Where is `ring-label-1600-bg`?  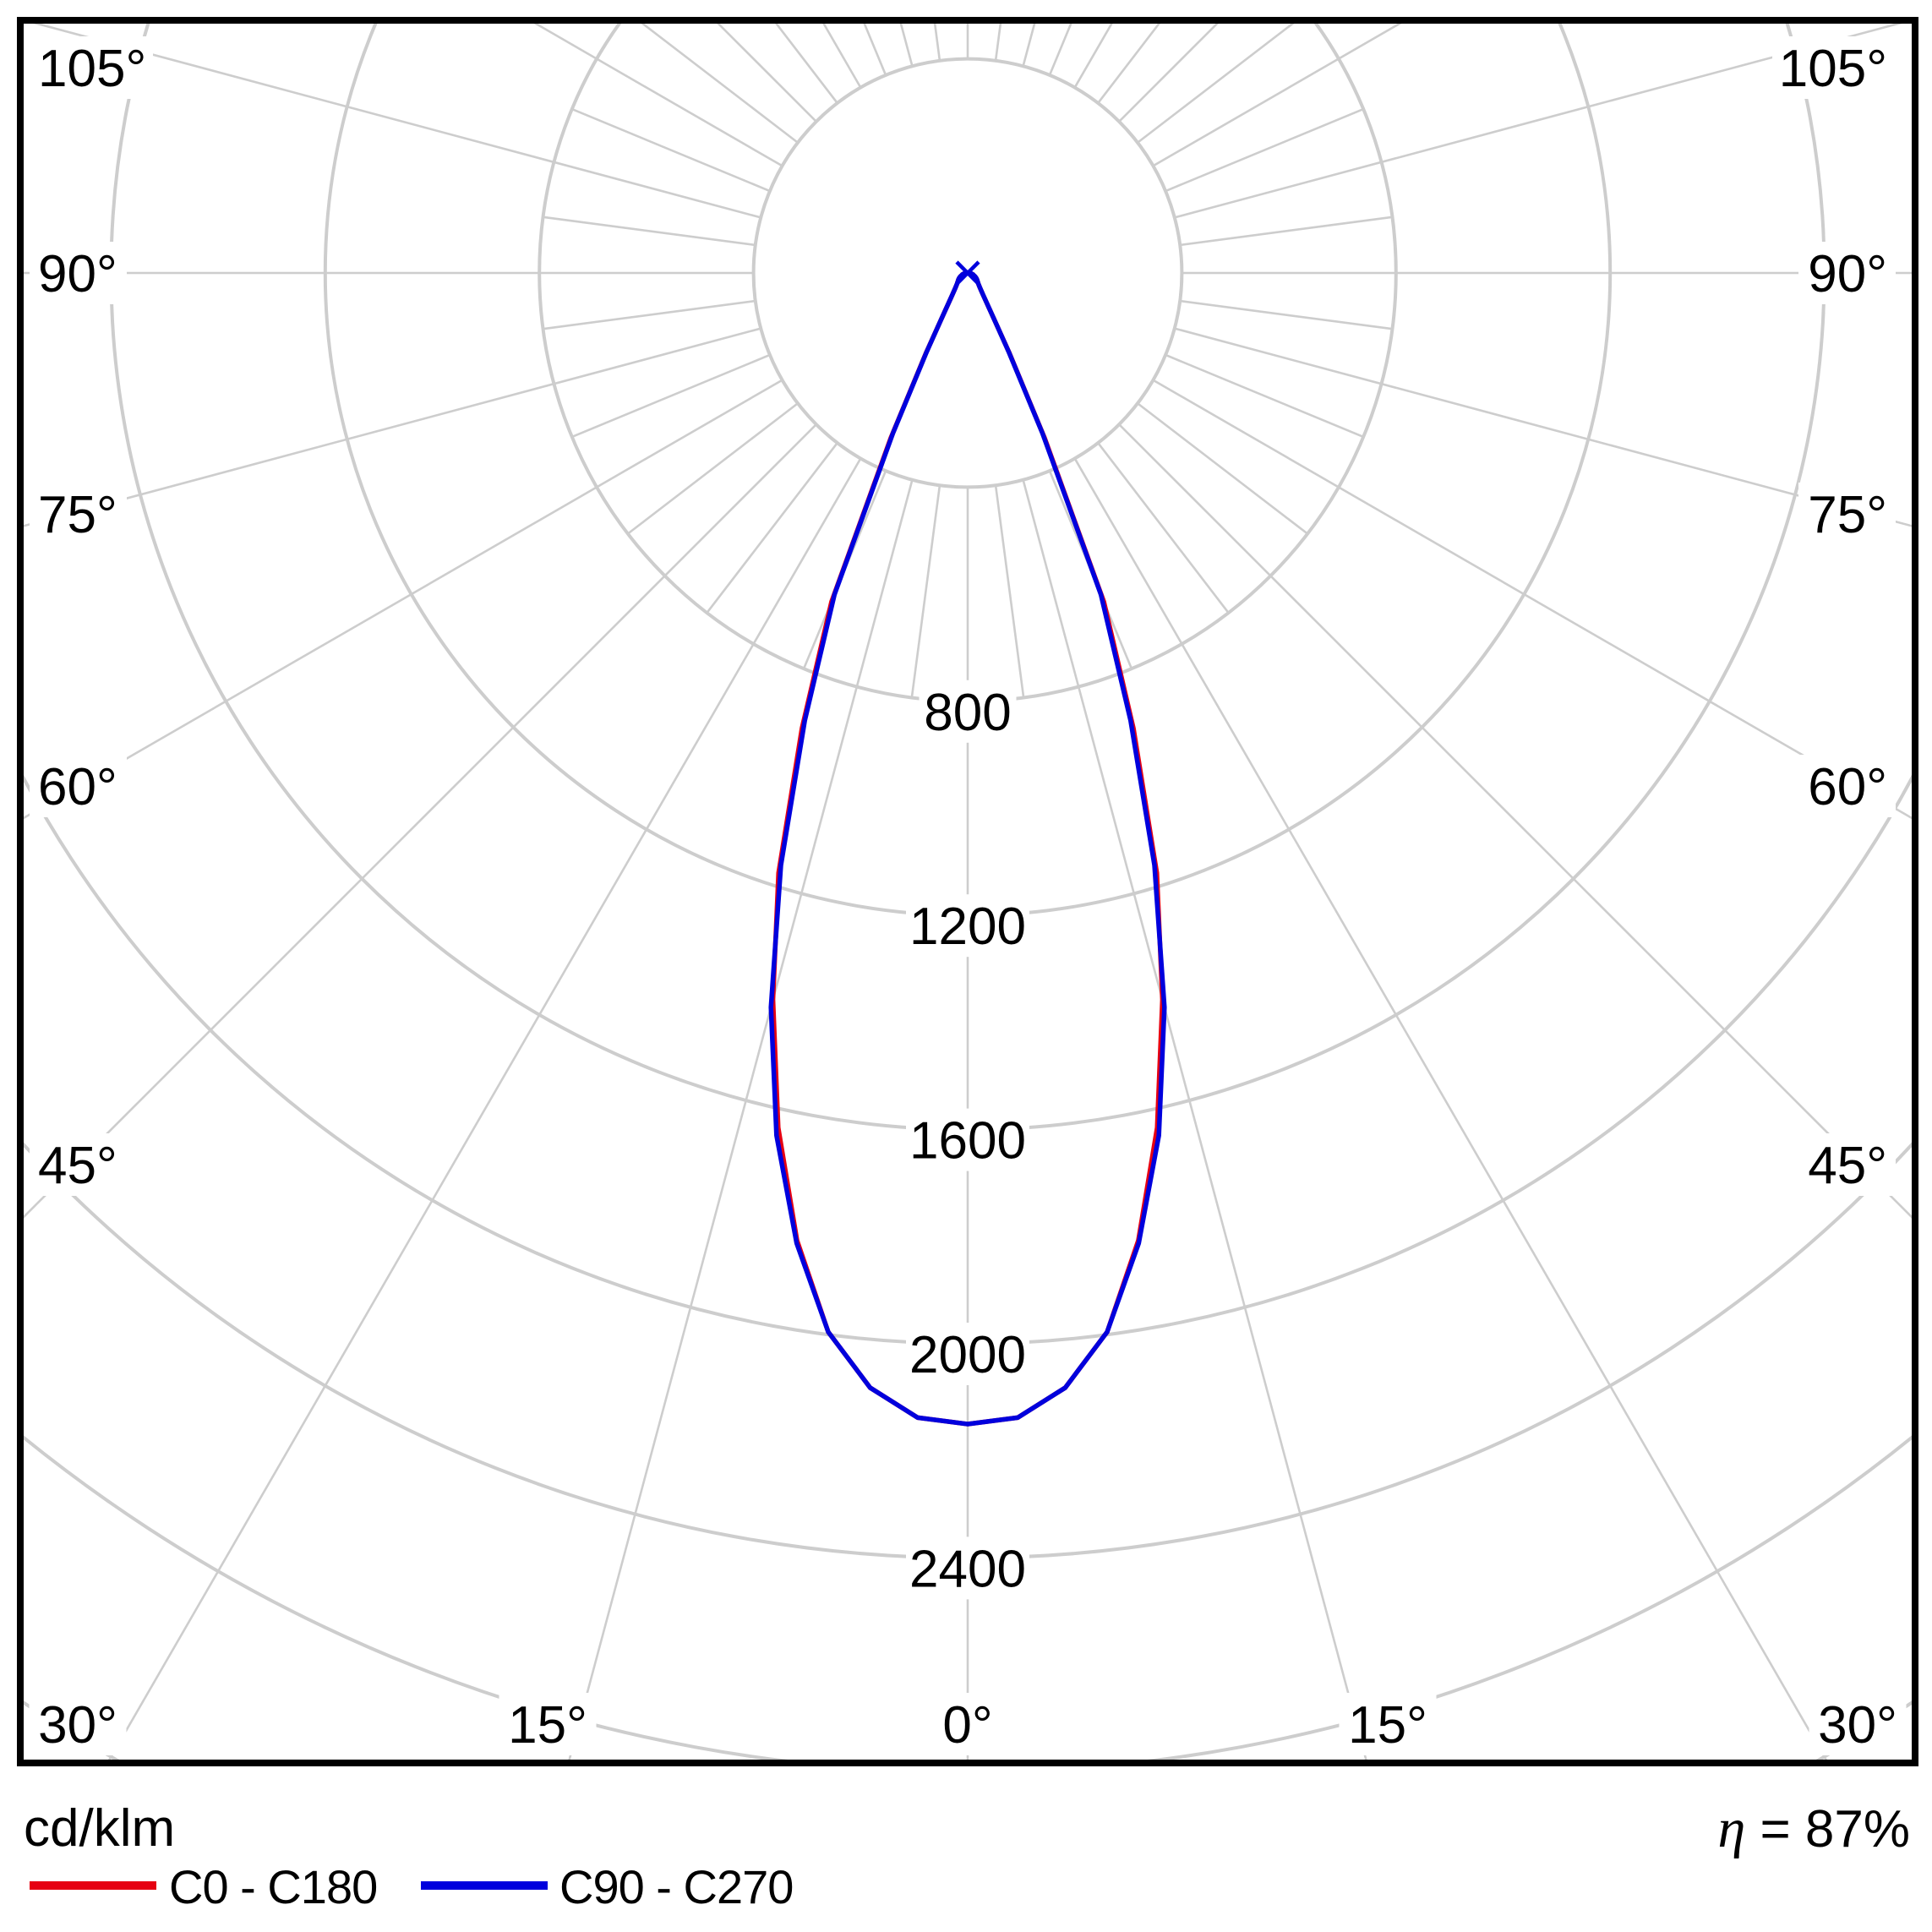 ring-label-1600-bg is located at coordinates (968, 1139).